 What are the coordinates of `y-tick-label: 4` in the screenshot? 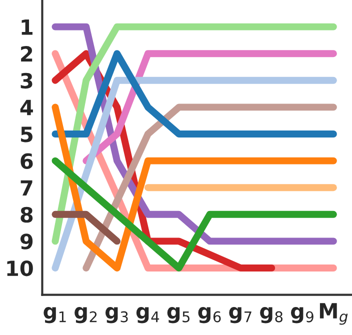 It's located at (26, 108).